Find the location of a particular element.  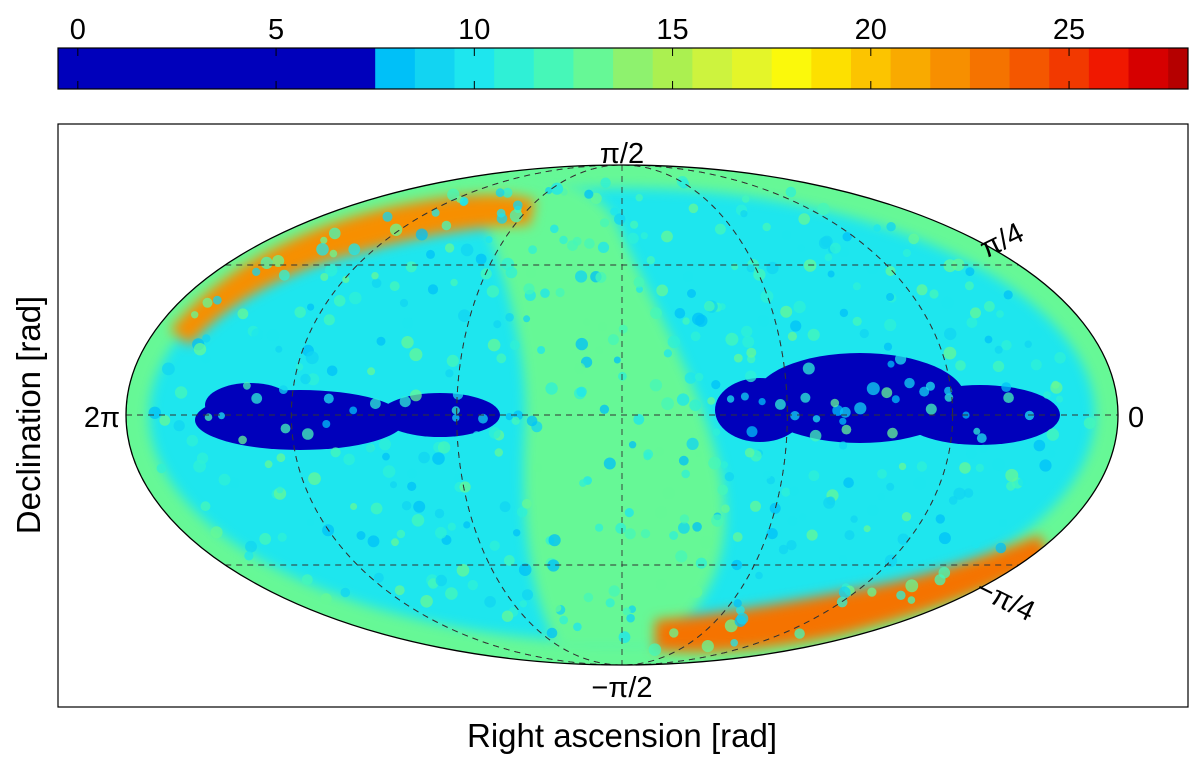

region-hotspot-north is located at coordinates (352, 269).